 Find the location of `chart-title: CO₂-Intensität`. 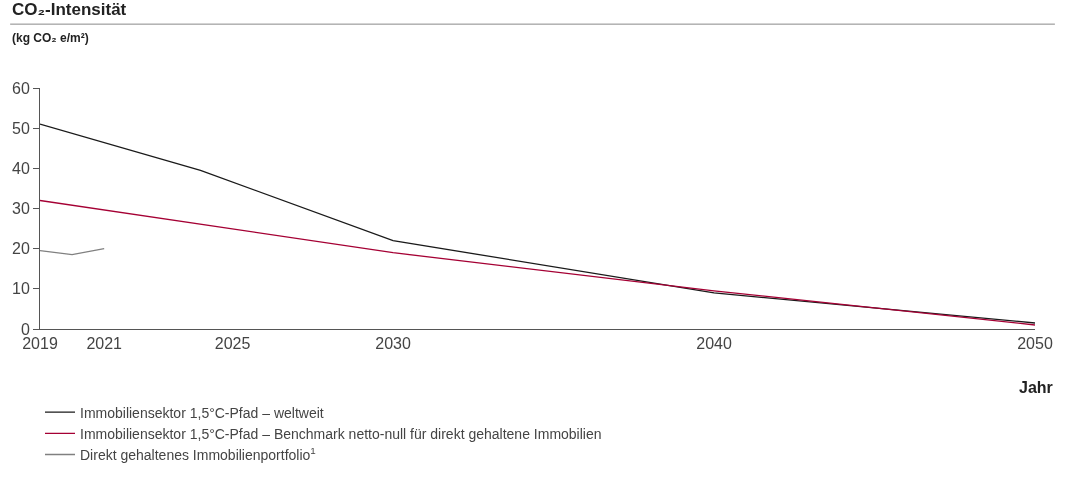

chart-title: CO₂-Intensität is located at coordinates (69, 9).